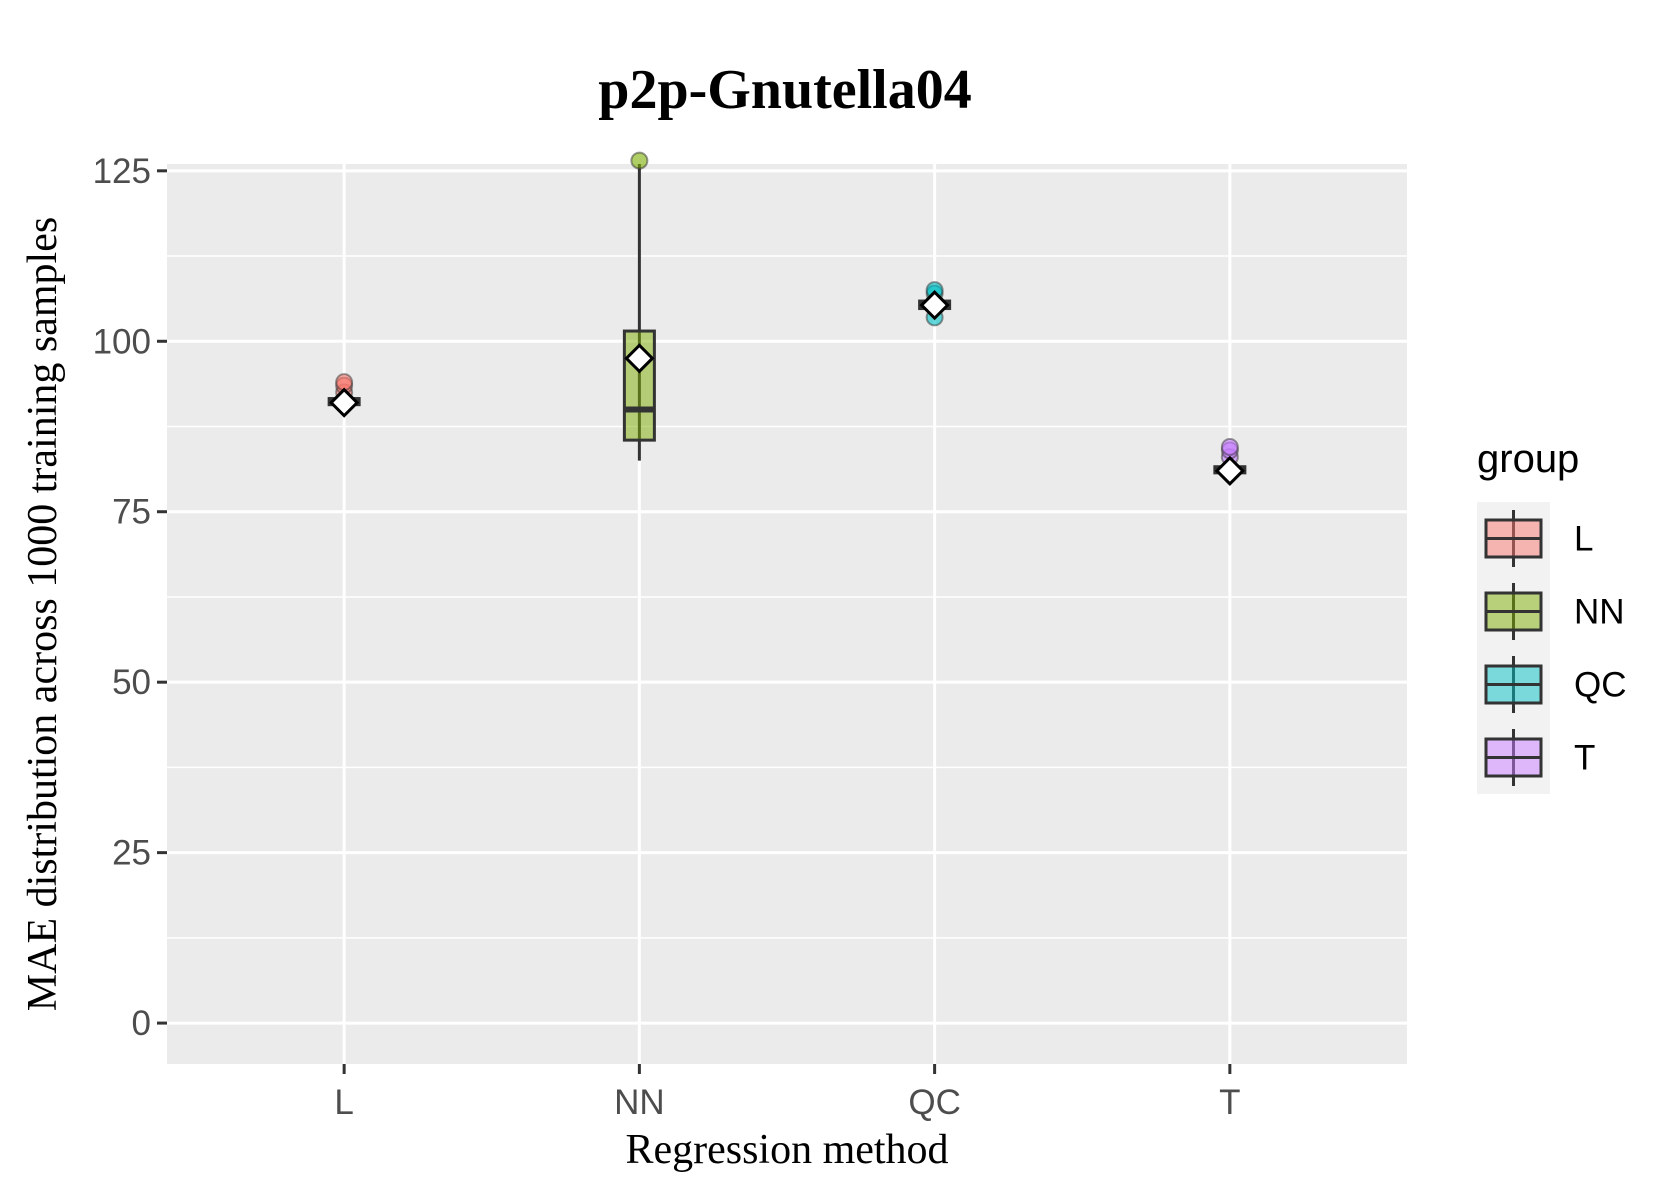 This screenshot has width=1653, height=1181. I want to click on legend-item-qc: QC, so click(1555, 684).